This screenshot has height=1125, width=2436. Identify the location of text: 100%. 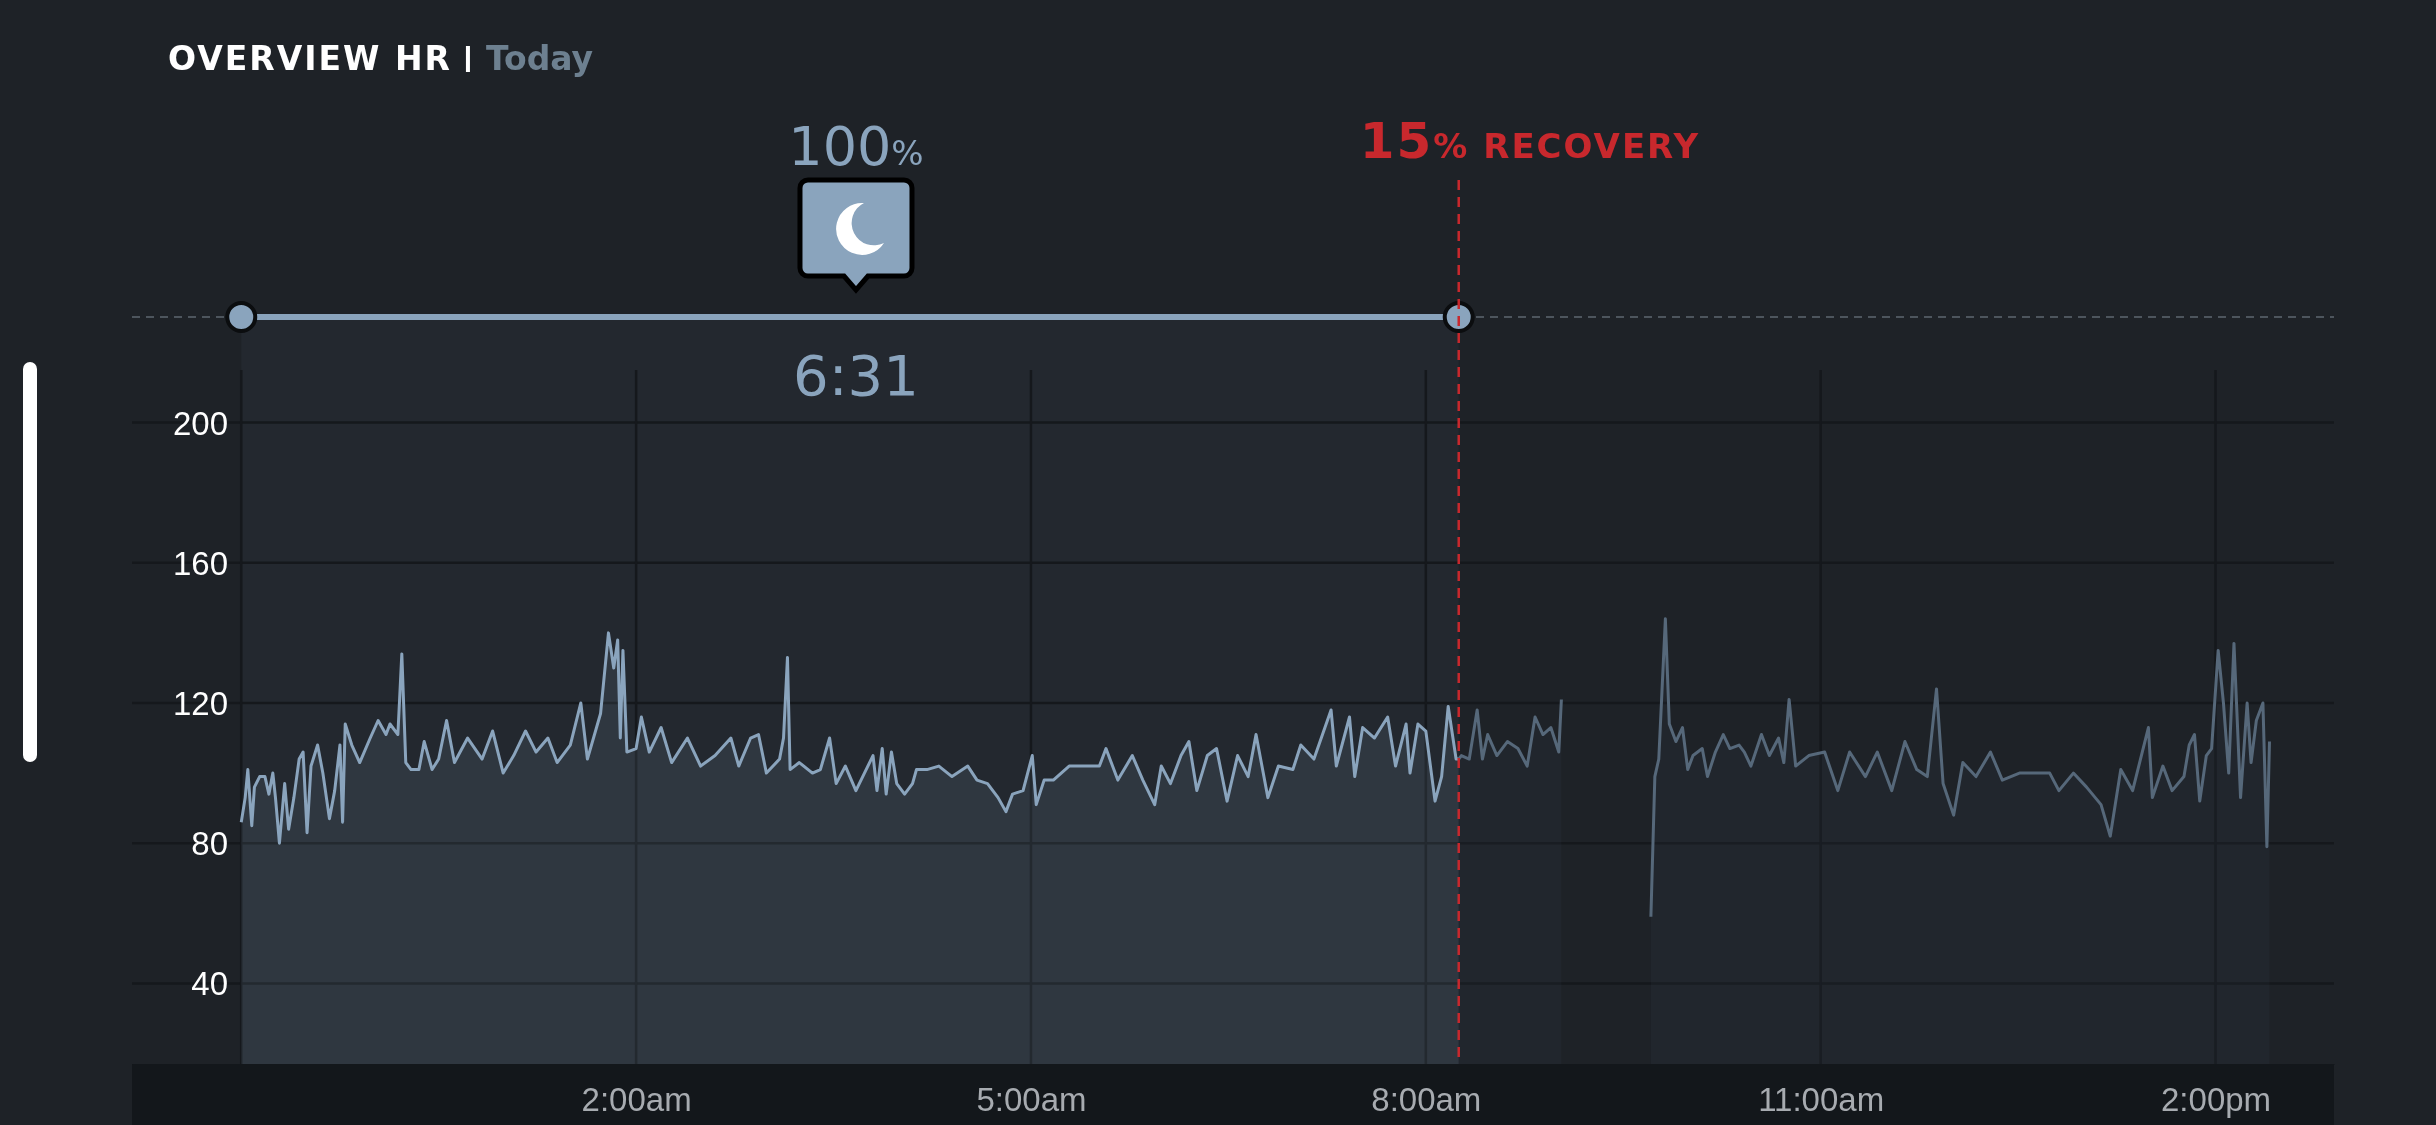
(856, 146).